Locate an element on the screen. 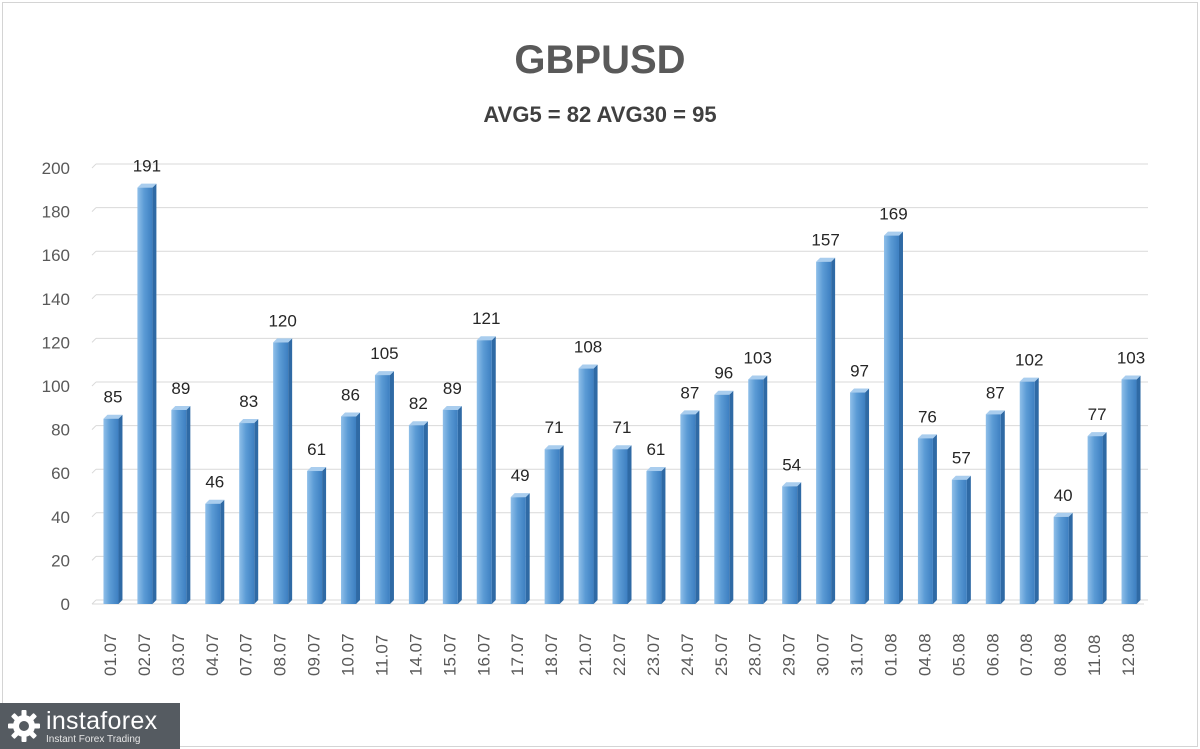  data-label: 61 is located at coordinates (316, 449).